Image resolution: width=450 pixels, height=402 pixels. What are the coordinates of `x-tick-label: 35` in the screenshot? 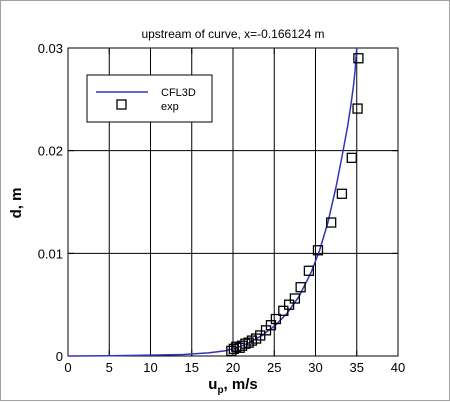 It's located at (357, 367).